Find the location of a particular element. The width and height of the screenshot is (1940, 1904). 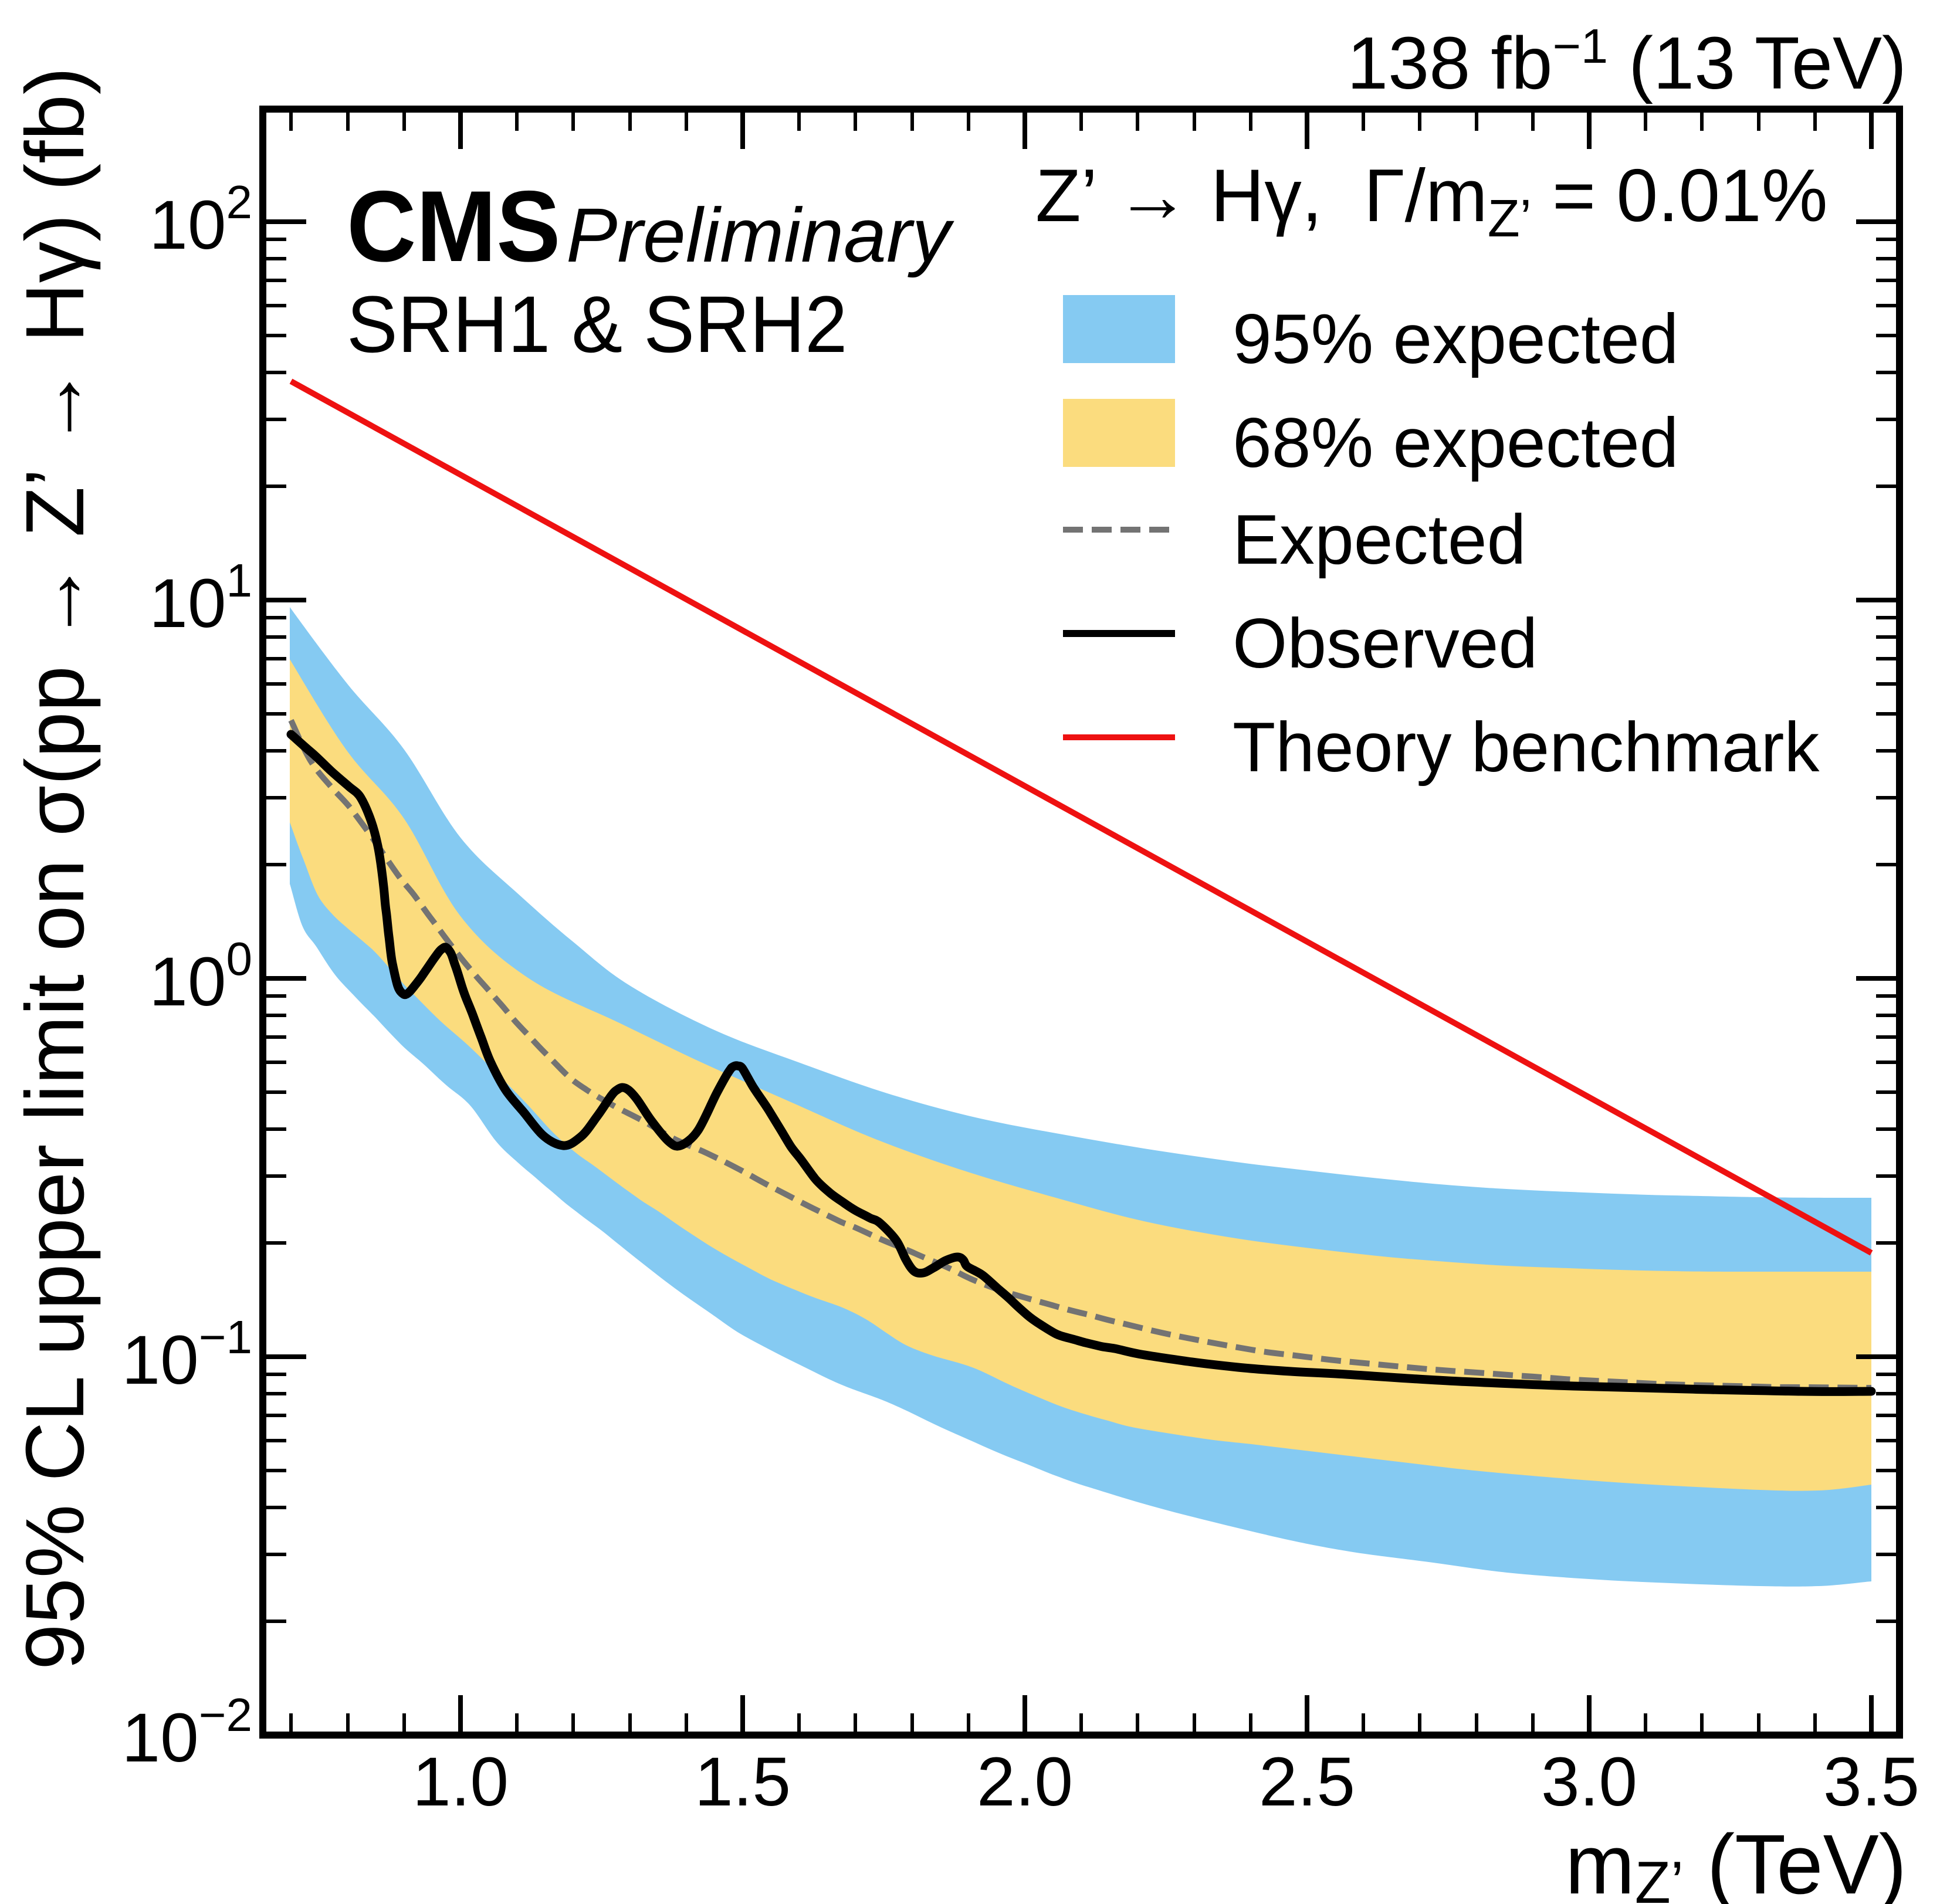

svg-text: 68% expected is located at coordinates (1456, 443).